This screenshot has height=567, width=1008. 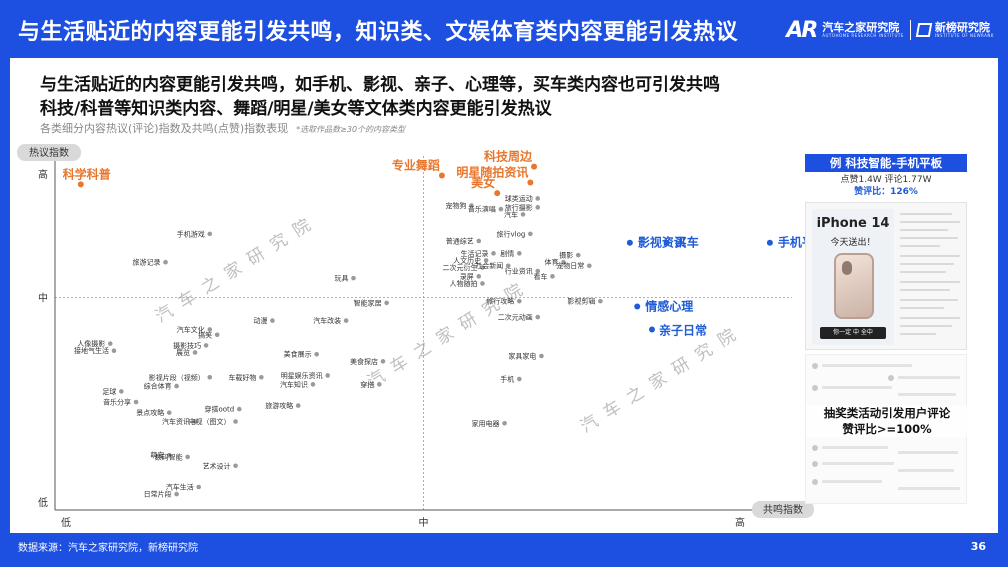 I want to click on subtitle-note: *选取作品数≥30个的内容类型, so click(x=351, y=129).